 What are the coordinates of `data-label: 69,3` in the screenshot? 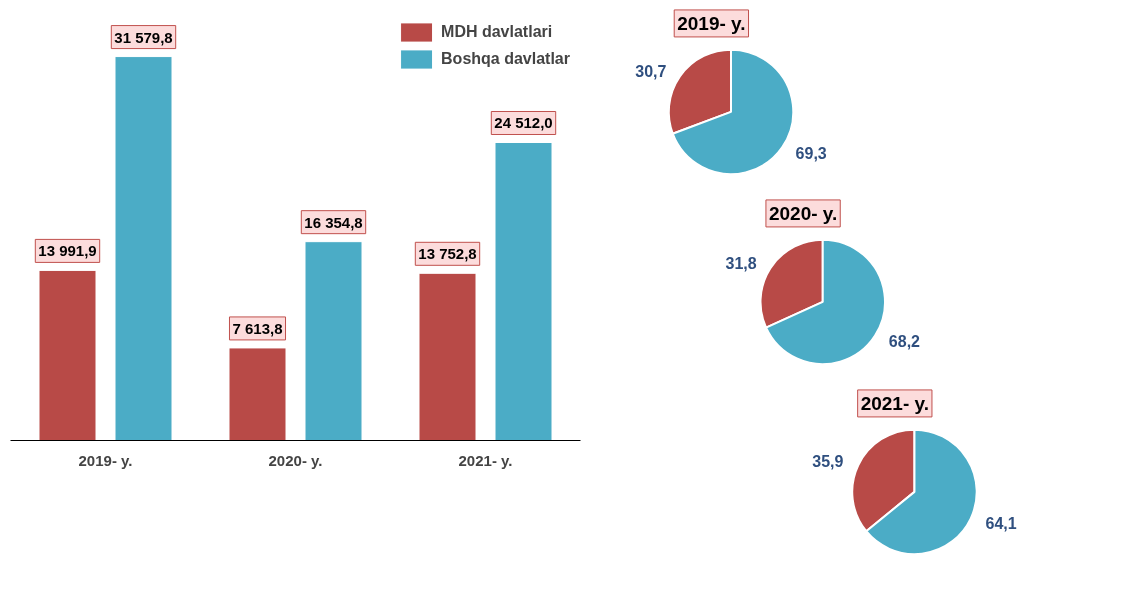 It's located at (811, 153).